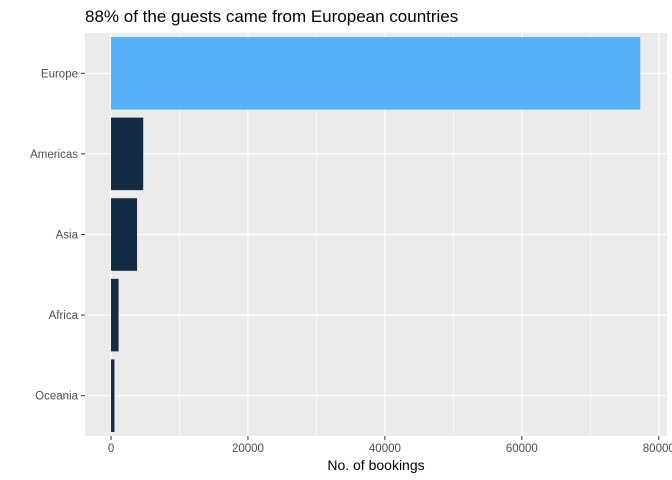  I want to click on x-tick-label: 20000, so click(248, 449).